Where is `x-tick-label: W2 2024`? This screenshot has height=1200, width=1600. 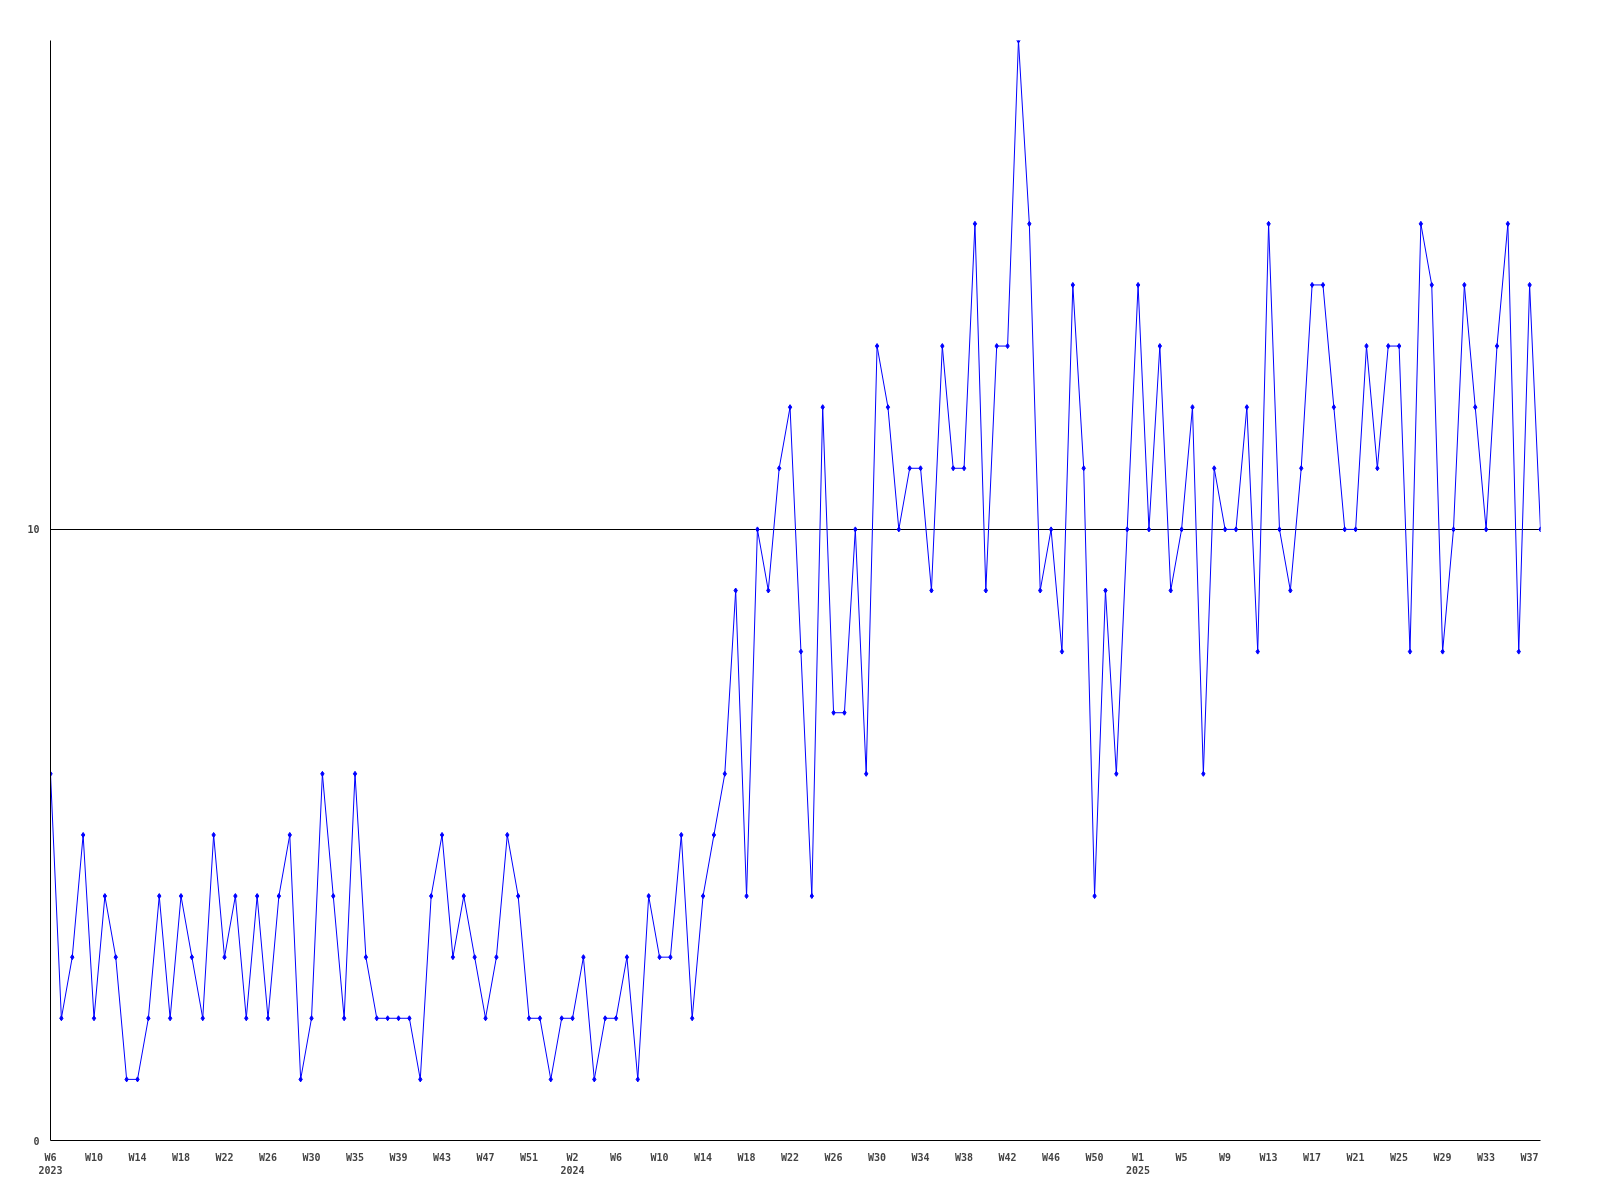 x-tick-label: W2 2024 is located at coordinates (572, 1163).